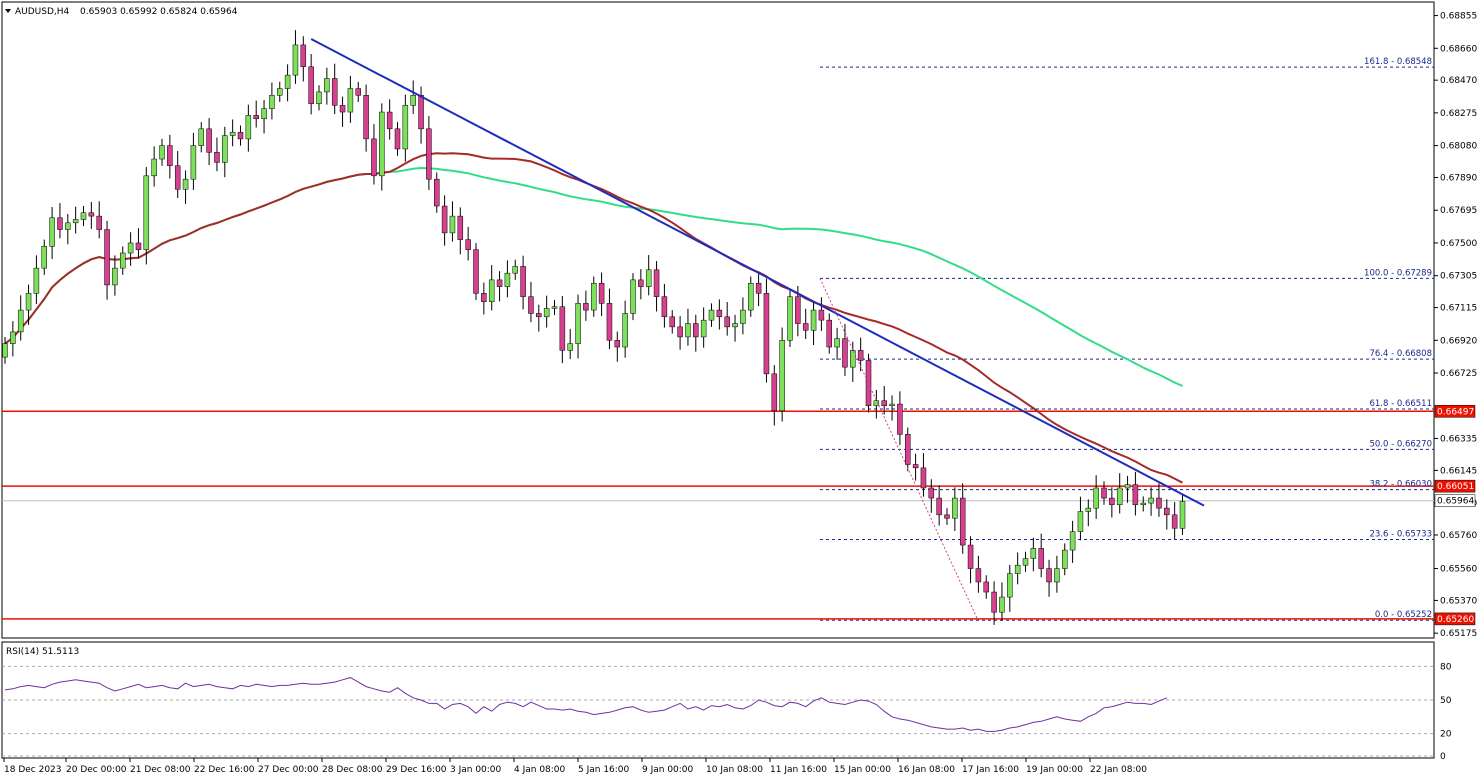  What do you see at coordinates (862, 770) in the screenshot?
I see `time-tick-label: 15 Jan 00:00` at bounding box center [862, 770].